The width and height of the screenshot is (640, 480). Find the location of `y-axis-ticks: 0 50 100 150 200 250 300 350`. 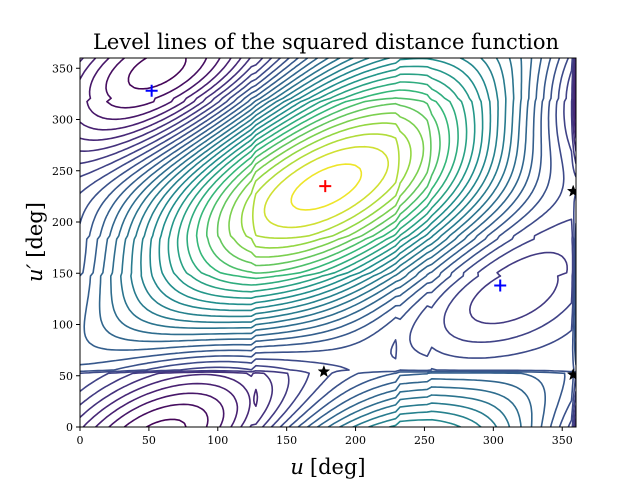

y-axis-ticks: 0 50 100 150 200 250 300 350 is located at coordinates (66, 248).